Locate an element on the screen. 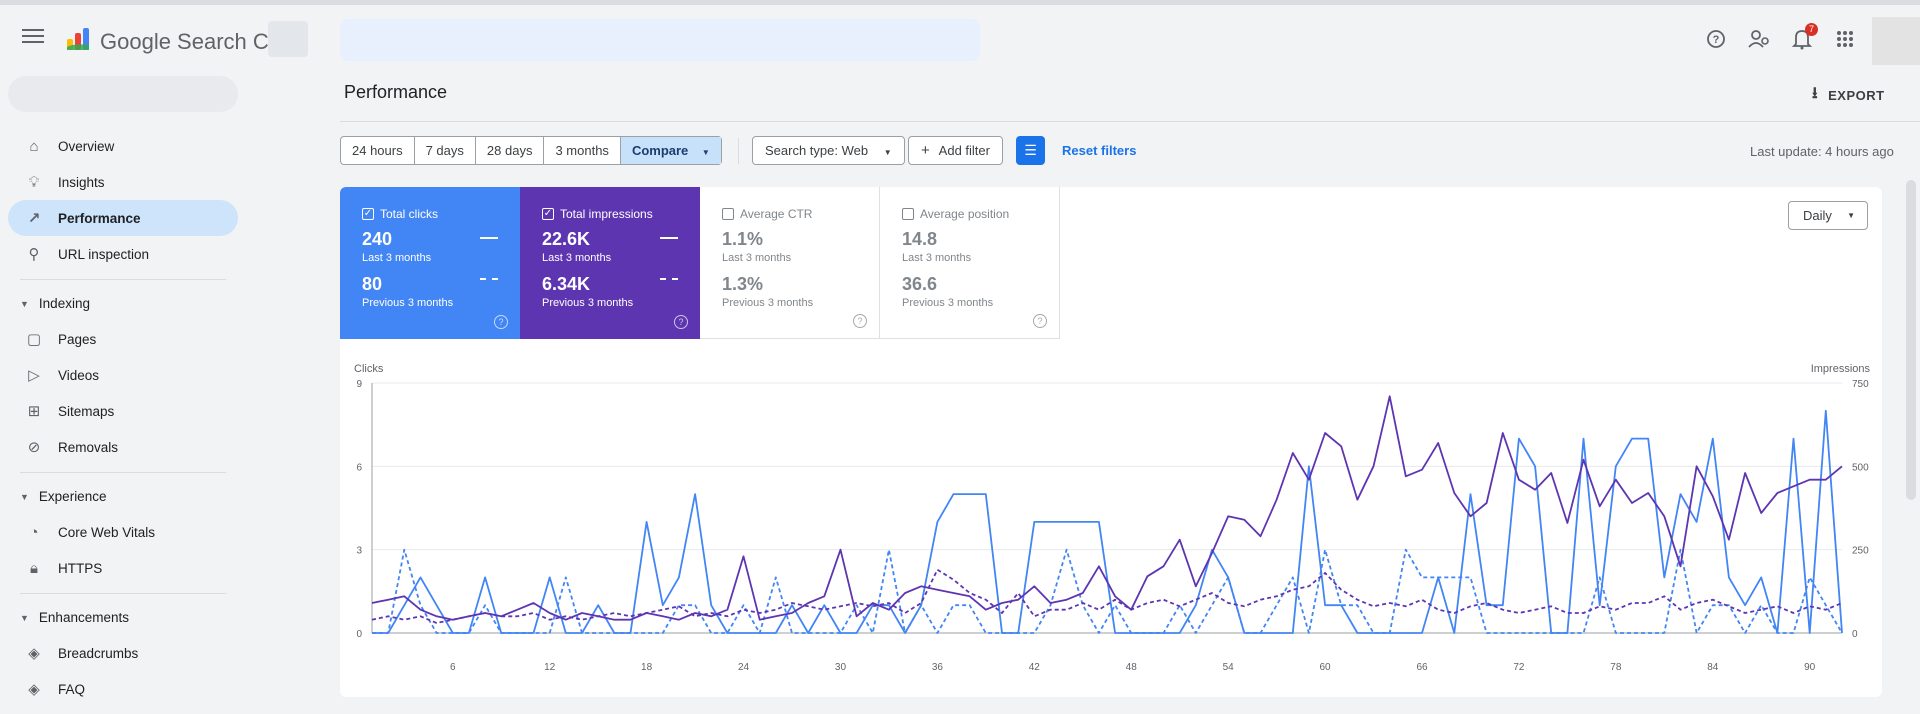 The height and width of the screenshot is (714, 1920). sidebar-item-https: 🔒︎ HTTPS is located at coordinates (123, 568).